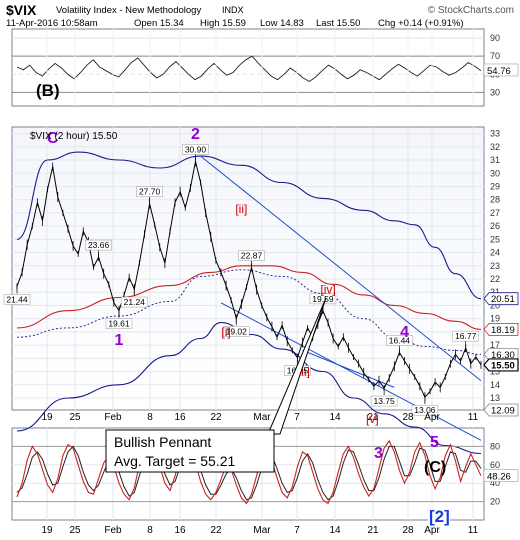  What do you see at coordinates (338, 23) in the screenshot?
I see `last-value: Last 15.50` at bounding box center [338, 23].